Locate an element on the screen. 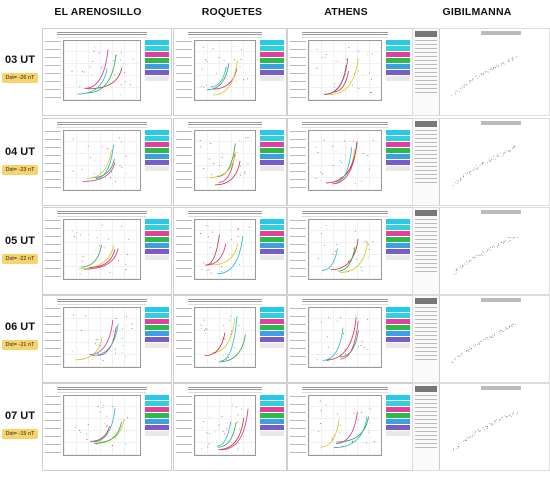 The image size is (550, 486). ionogram-panel-gibilmanna is located at coordinates (481, 251).